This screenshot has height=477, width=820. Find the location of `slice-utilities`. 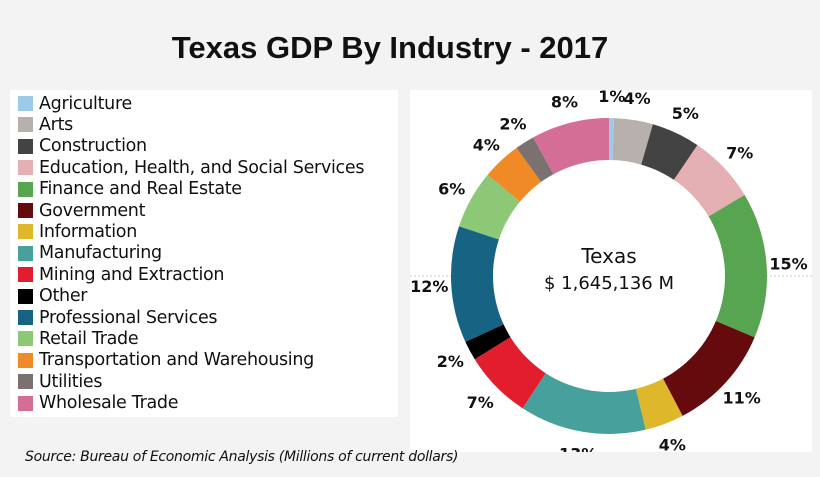

slice-utilities is located at coordinates (535, 160).